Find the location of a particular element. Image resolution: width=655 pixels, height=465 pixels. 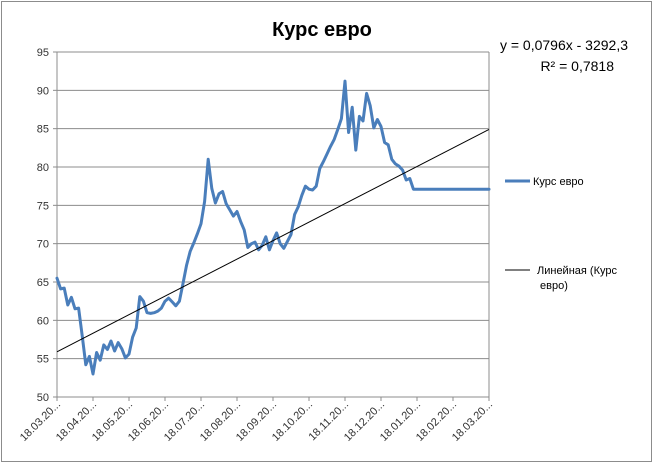

legend-label-trendline-line2: евро) is located at coordinates (554, 286).